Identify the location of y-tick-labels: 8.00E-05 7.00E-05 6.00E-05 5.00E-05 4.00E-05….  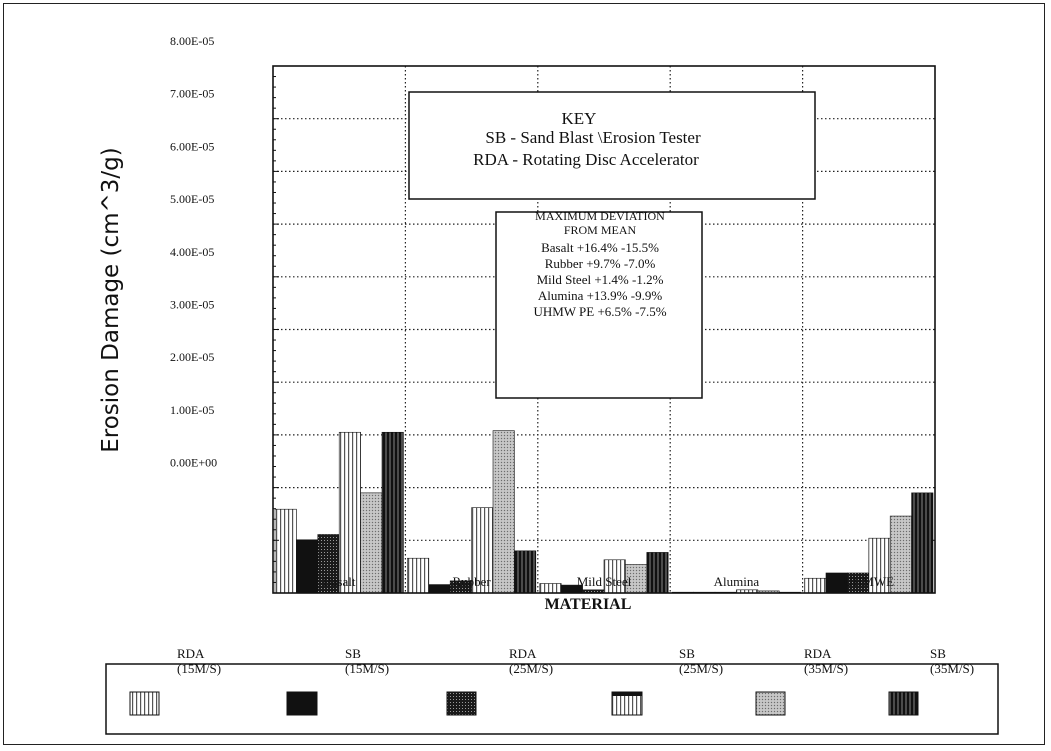
(193, 252).